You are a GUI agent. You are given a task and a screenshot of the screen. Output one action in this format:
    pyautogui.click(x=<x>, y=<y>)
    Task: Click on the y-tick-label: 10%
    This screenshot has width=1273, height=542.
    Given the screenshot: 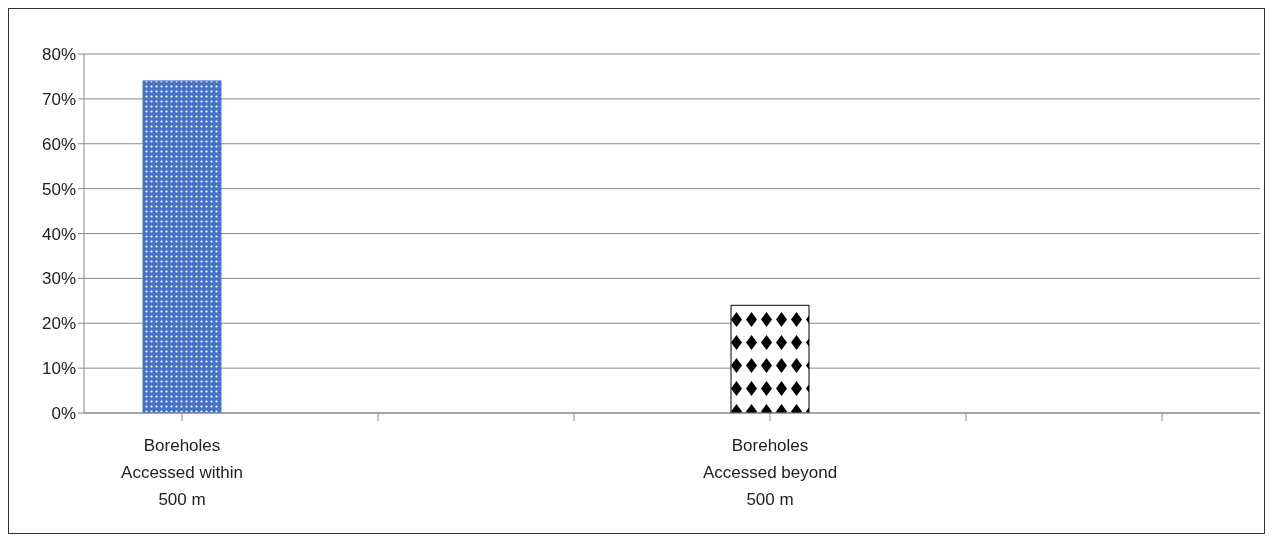 What is the action you would take?
    pyautogui.click(x=58, y=369)
    